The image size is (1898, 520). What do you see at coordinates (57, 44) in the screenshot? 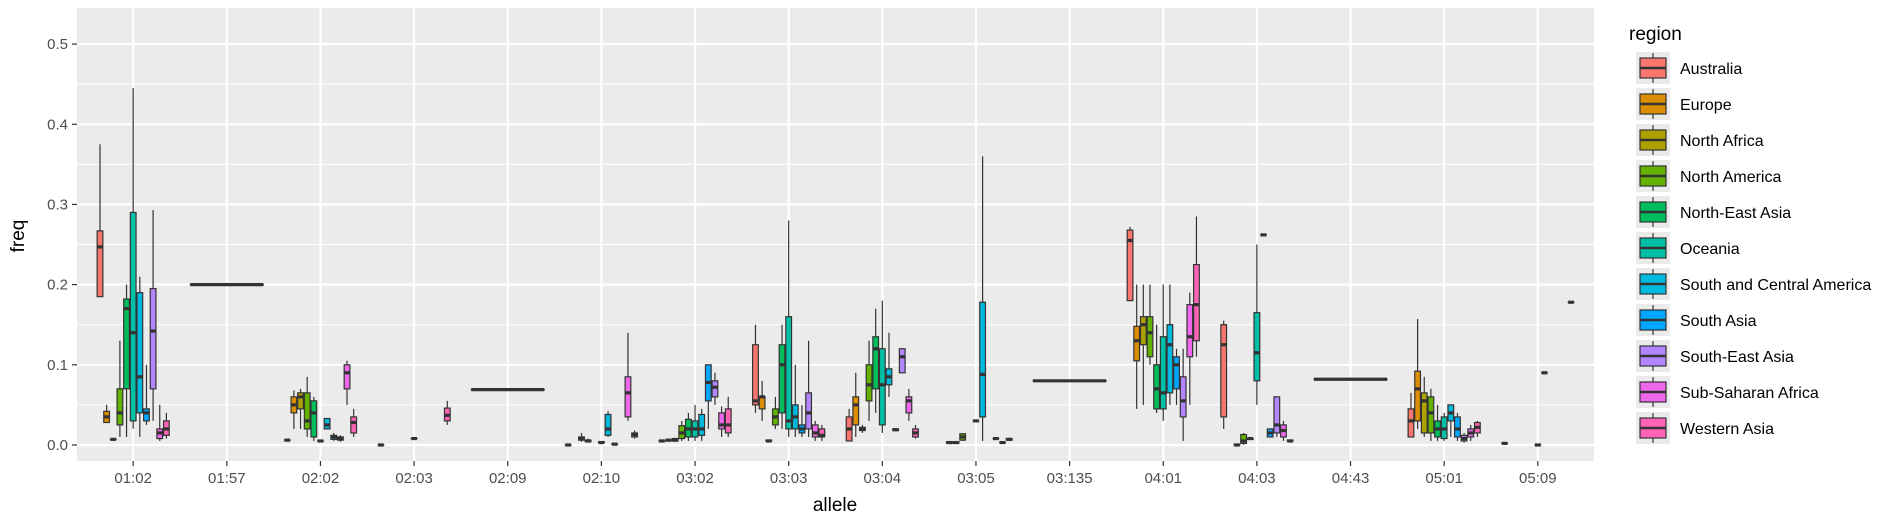
I see `y-tick-label: 0.5` at bounding box center [57, 44].